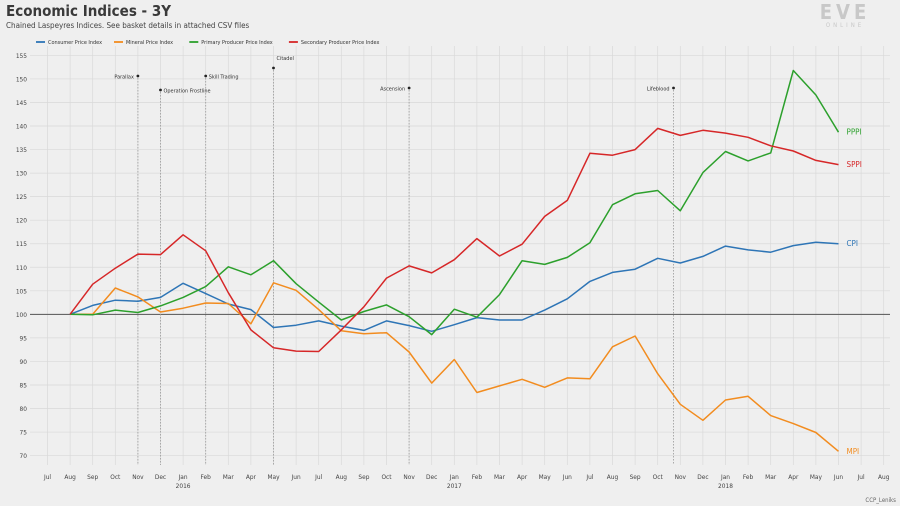 The width and height of the screenshot is (900, 506). What do you see at coordinates (21, 174) in the screenshot?
I see `y-tick-label: 130` at bounding box center [21, 174].